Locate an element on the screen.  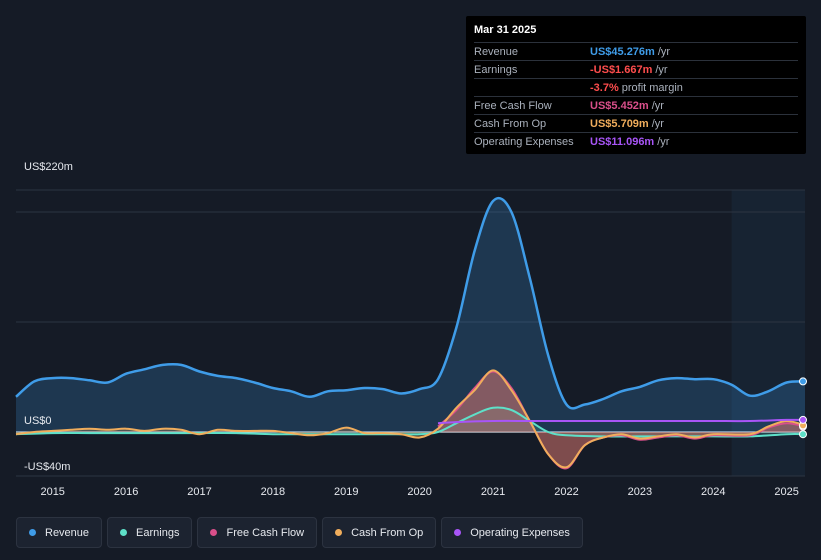
x-tick-label: 2025 is located at coordinates (786, 492).